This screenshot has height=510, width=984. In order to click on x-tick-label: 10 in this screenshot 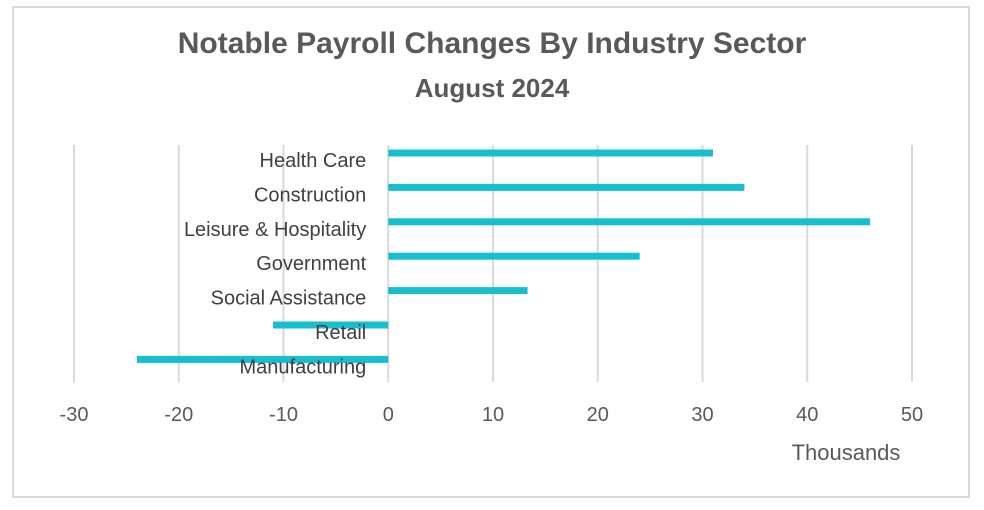, I will do `click(493, 415)`.